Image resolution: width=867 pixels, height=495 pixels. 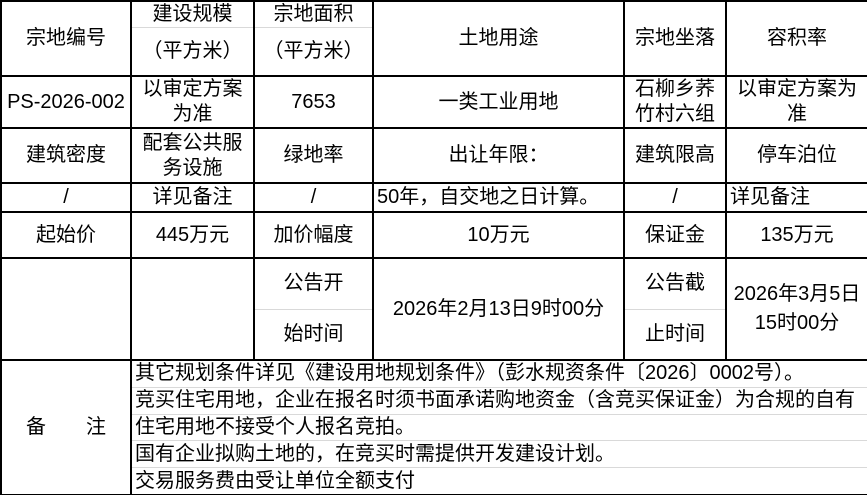 What do you see at coordinates (66, 38) in the screenshot?
I see `parcel-id-header: 宗地编号` at bounding box center [66, 38].